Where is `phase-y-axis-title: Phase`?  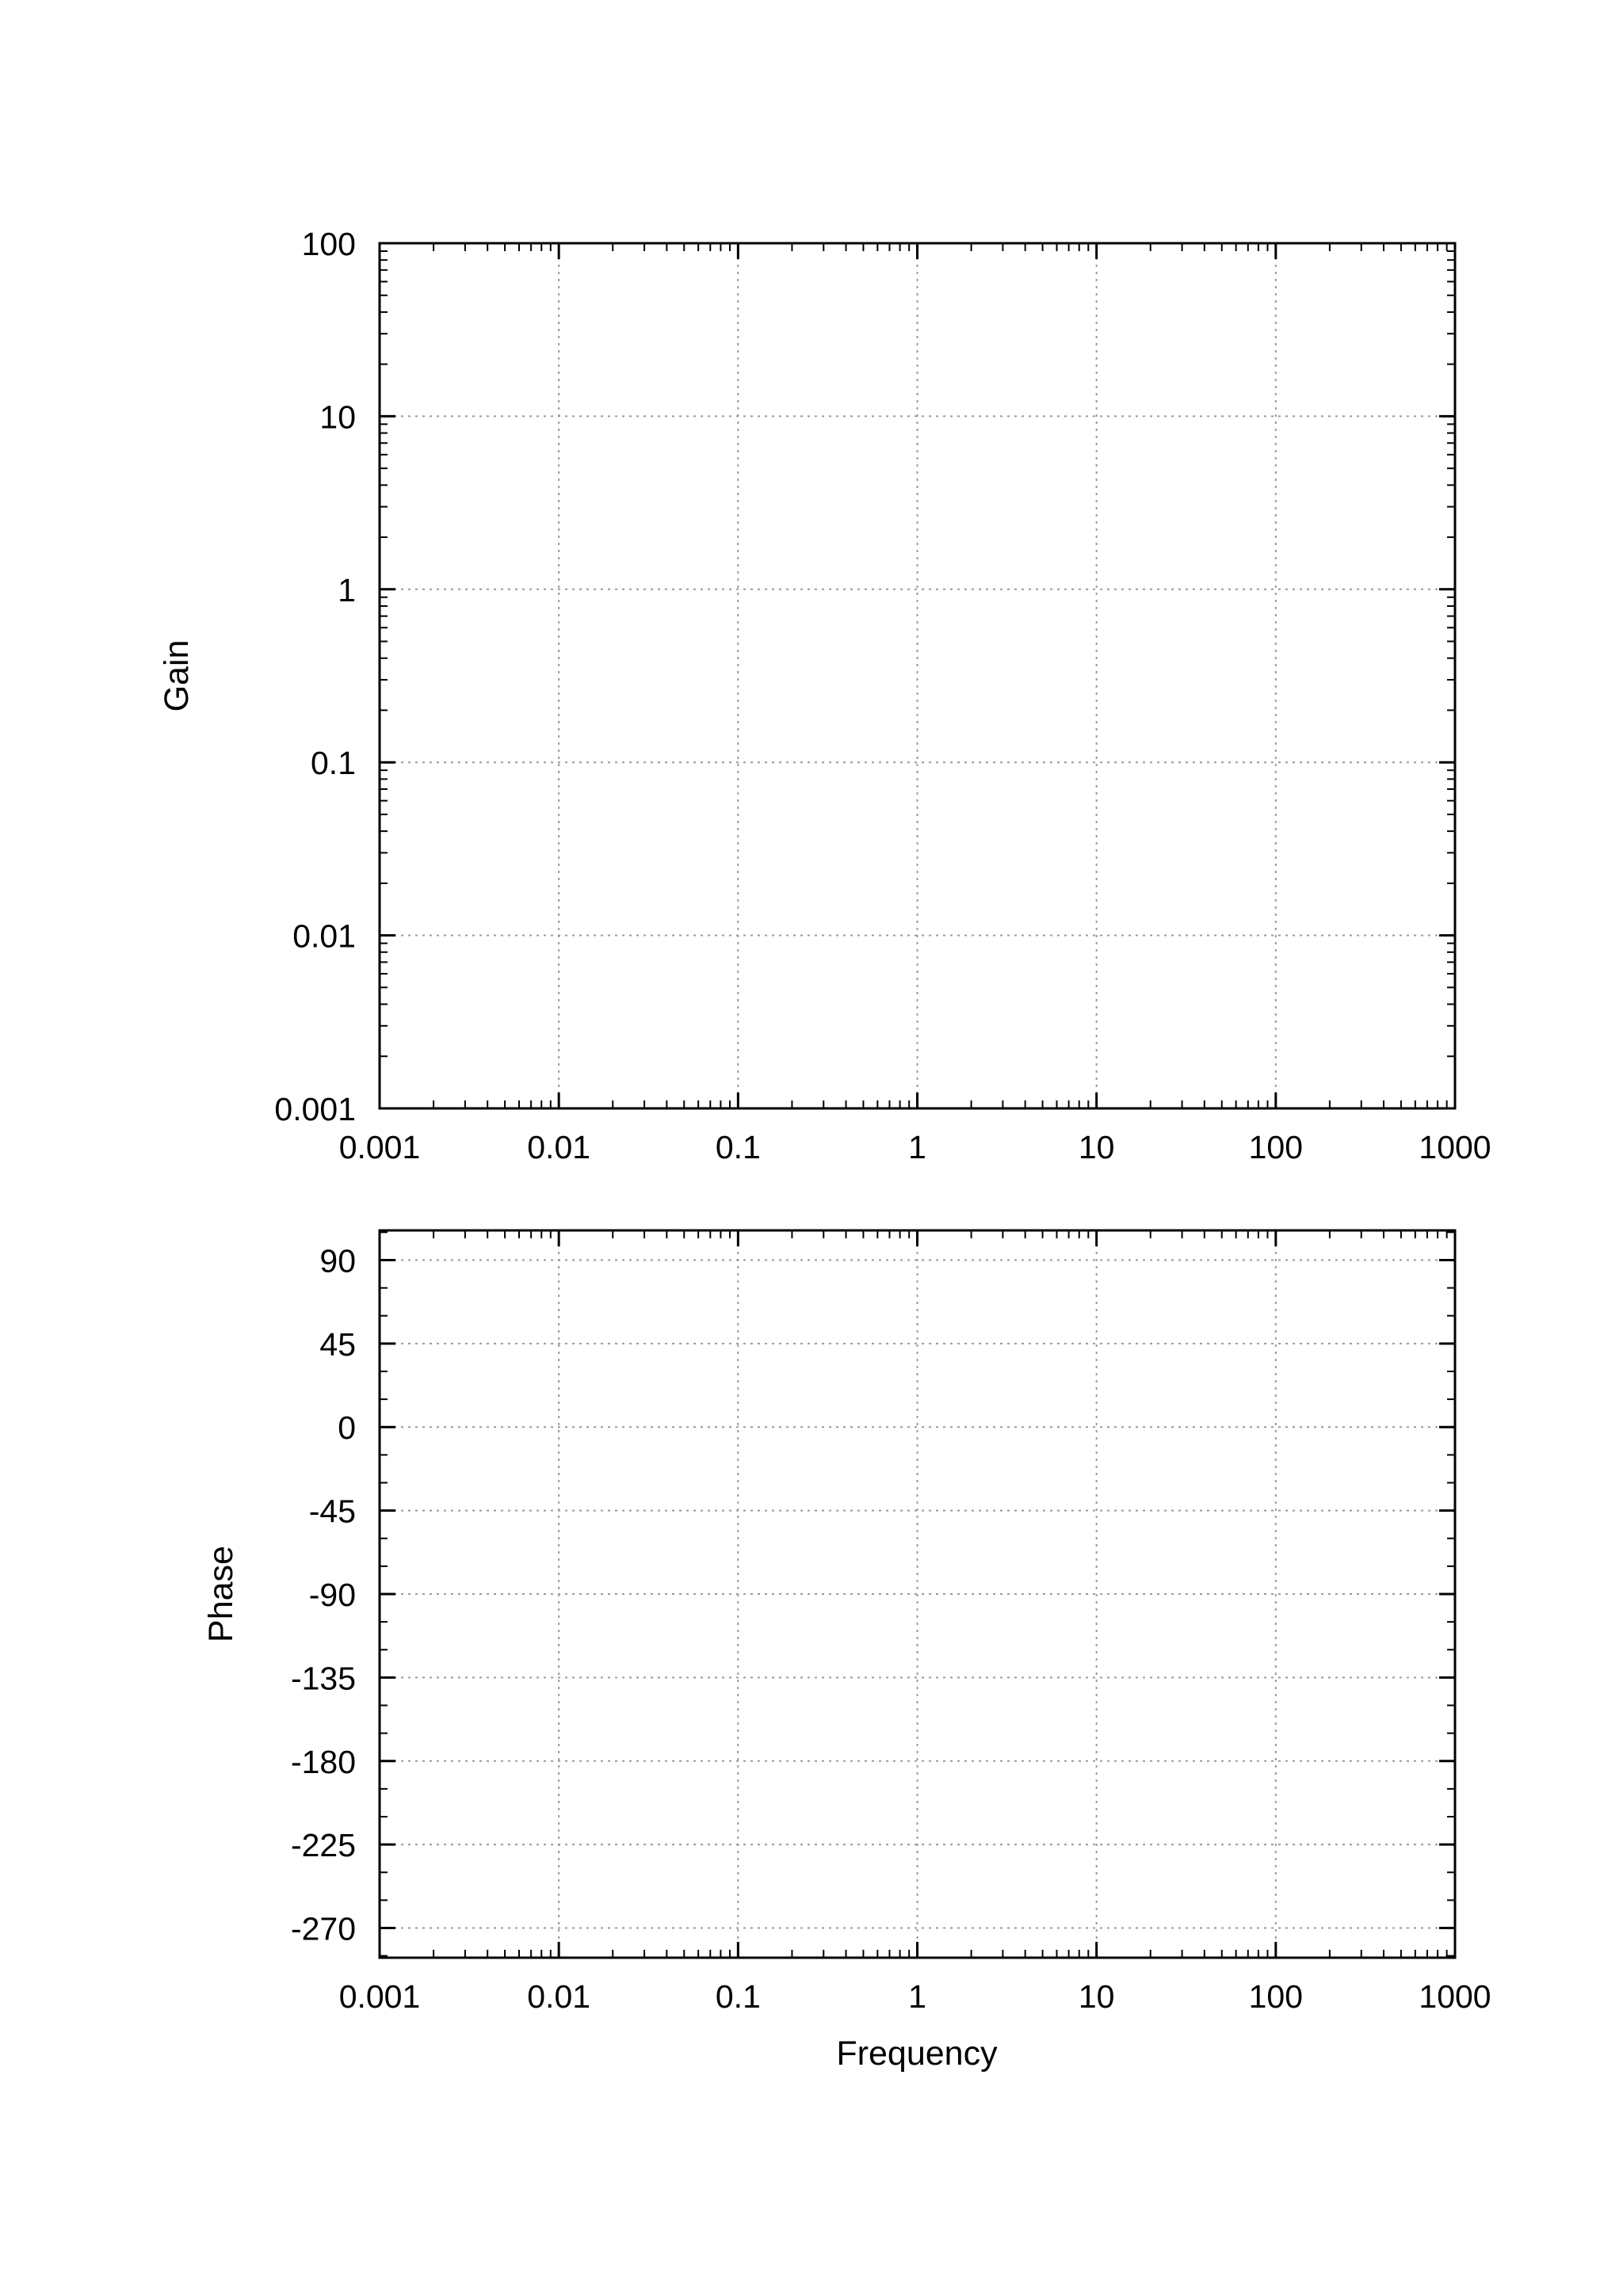 phase-y-axis-title: Phase is located at coordinates (221, 1594).